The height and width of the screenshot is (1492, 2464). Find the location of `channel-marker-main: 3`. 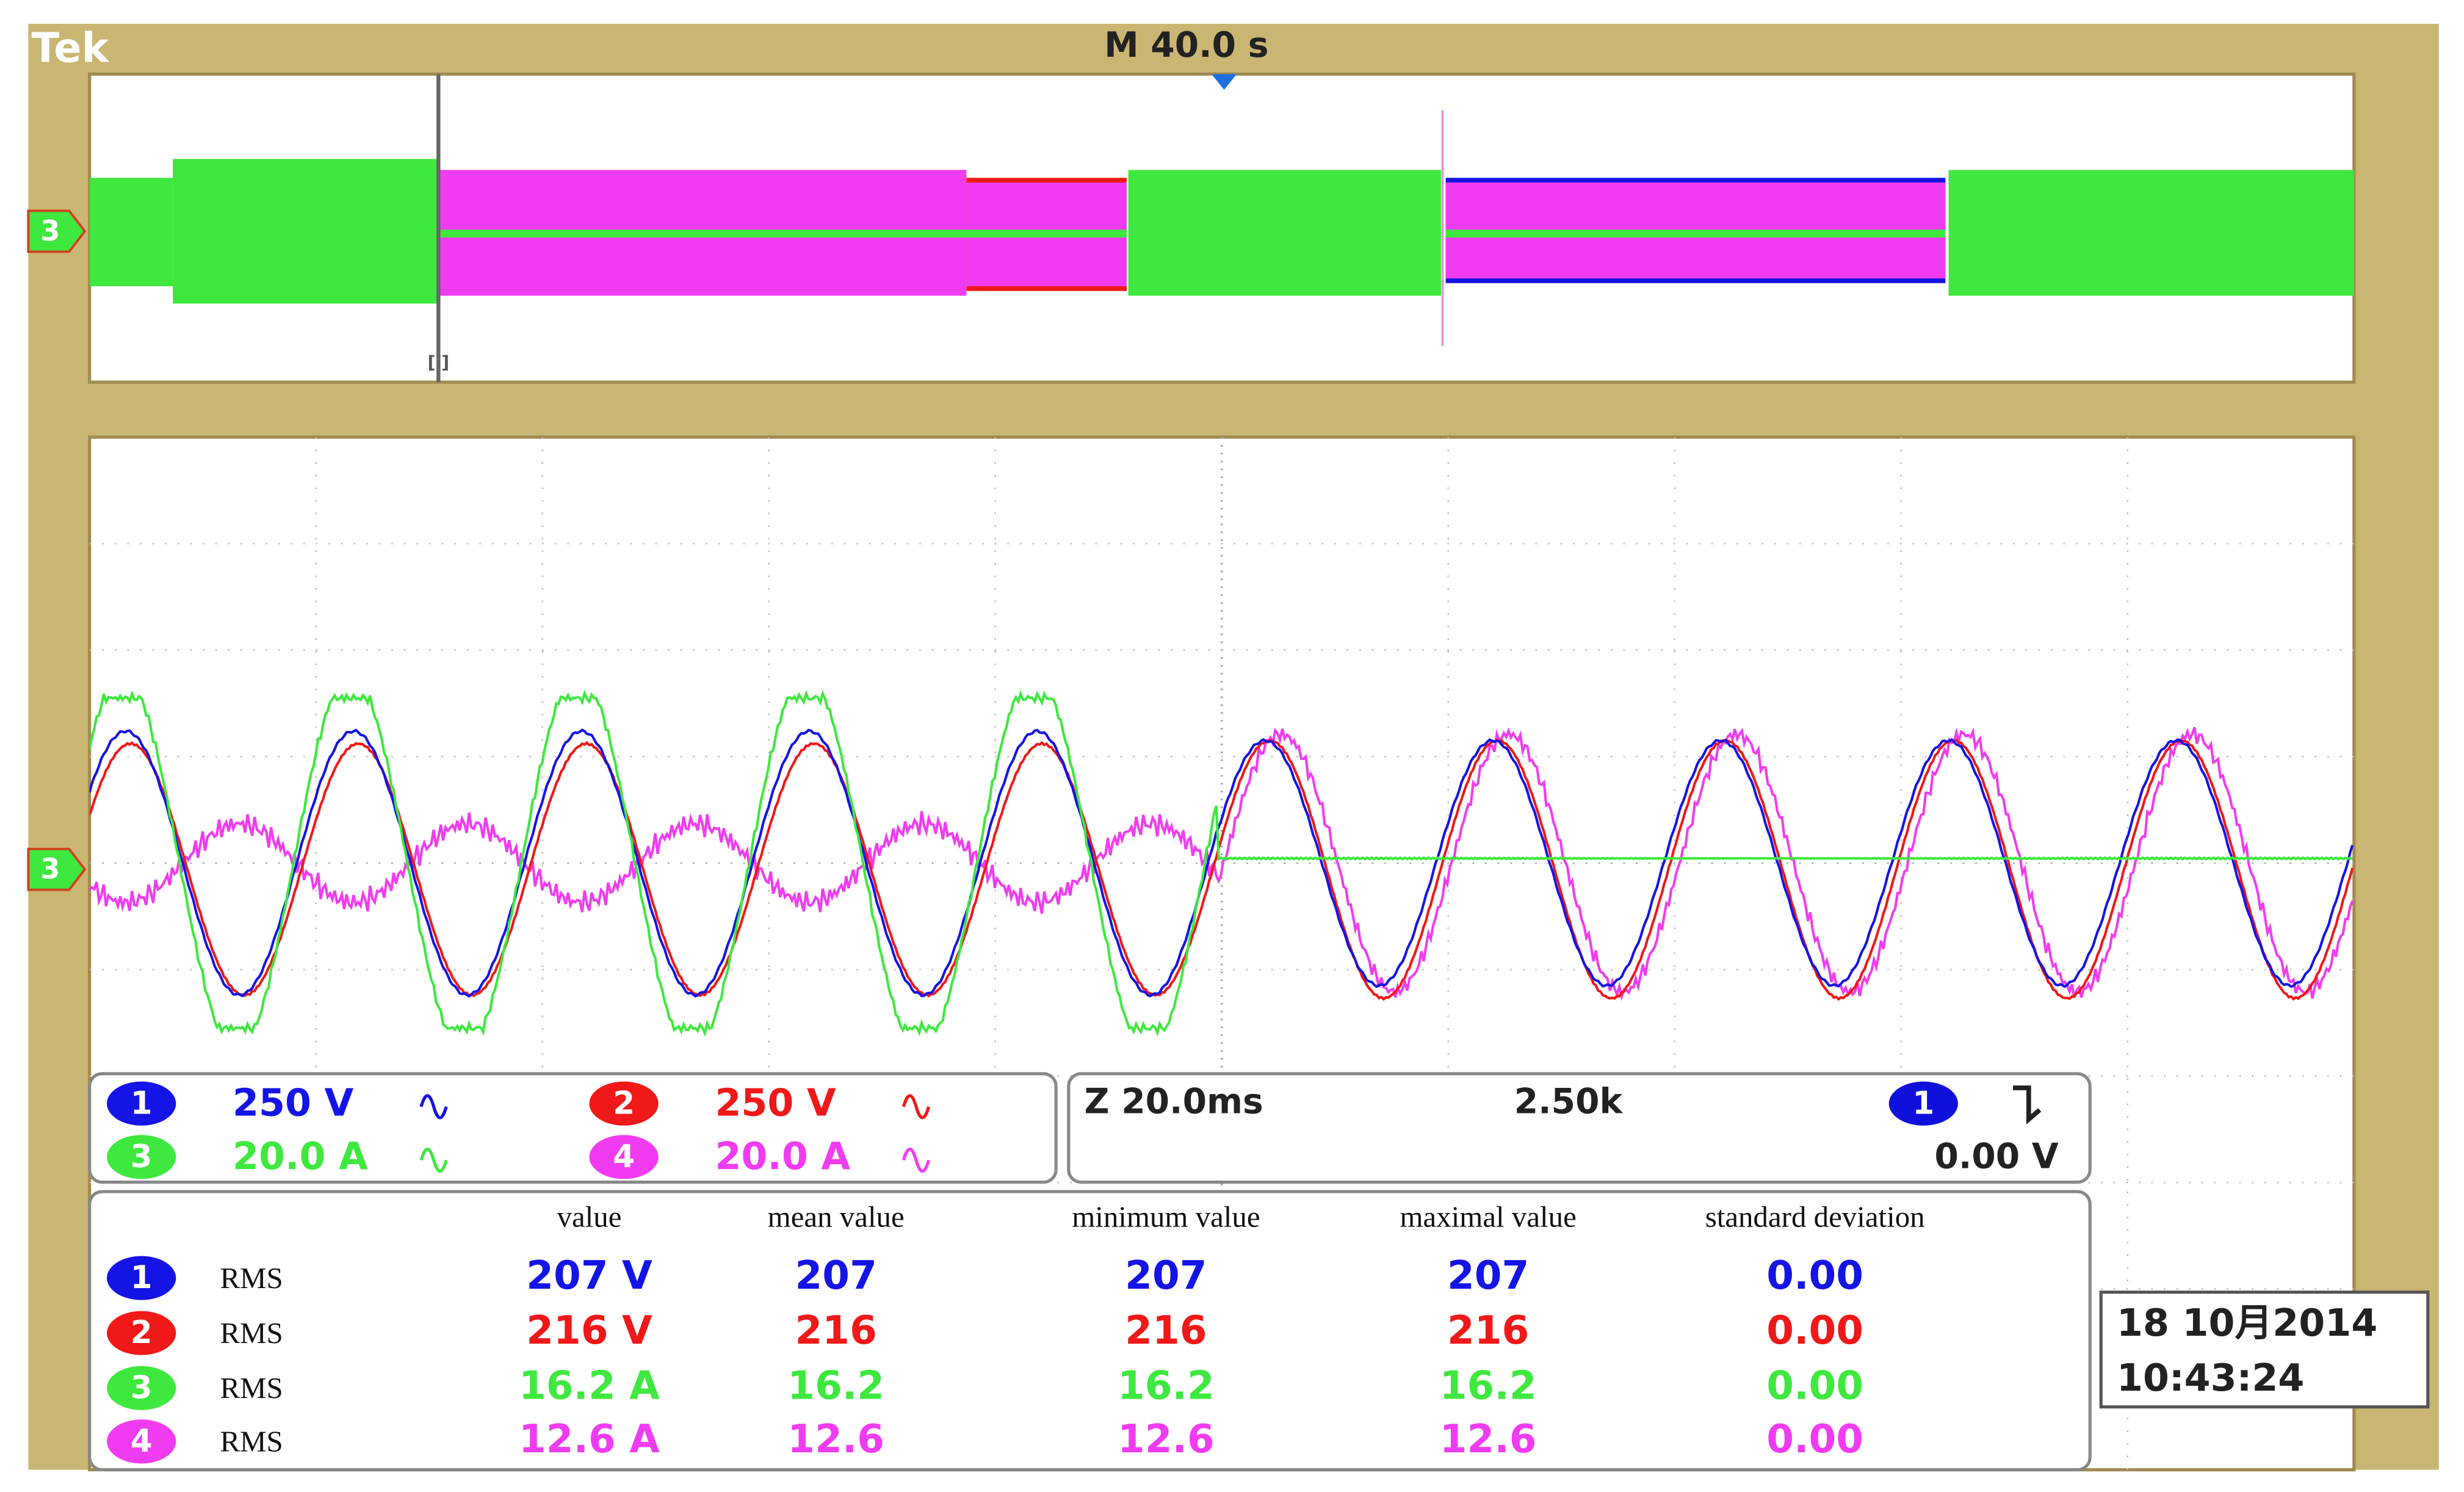

channel-marker-main: 3 is located at coordinates (57, 869).